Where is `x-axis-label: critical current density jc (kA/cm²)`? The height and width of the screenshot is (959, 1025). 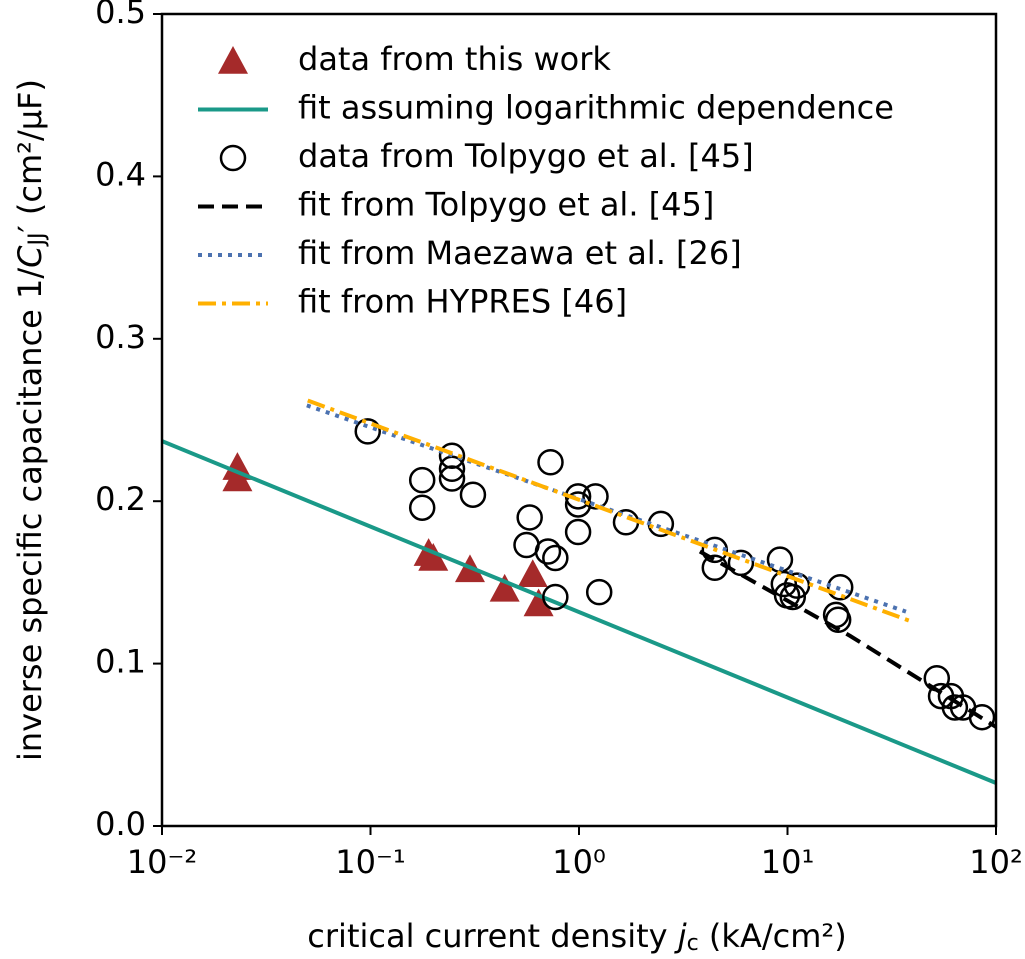 x-axis-label: critical current density jc (kA/cm²) is located at coordinates (576, 936).